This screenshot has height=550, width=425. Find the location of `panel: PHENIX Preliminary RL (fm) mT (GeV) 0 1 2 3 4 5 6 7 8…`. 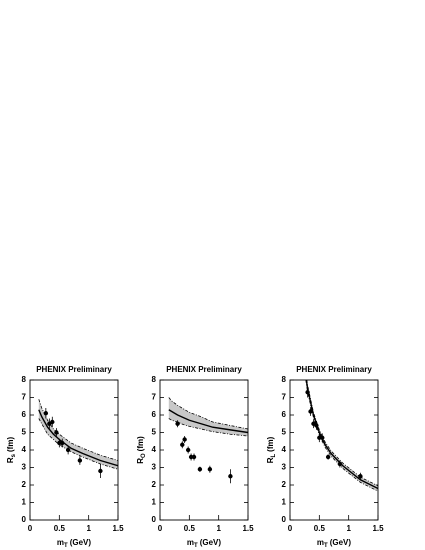

panel: PHENIX Preliminary RL (fm) mT (GeV) 0 1 2 3 4 5 6 7 8… is located at coordinates (325, 456).